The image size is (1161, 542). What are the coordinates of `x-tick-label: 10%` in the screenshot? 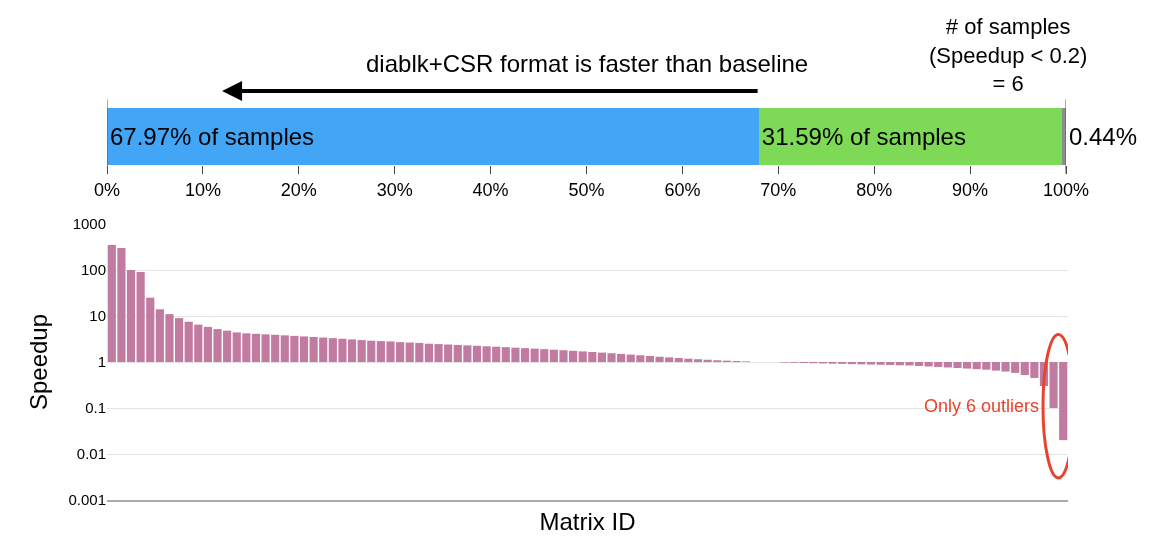 It's located at (202, 189).